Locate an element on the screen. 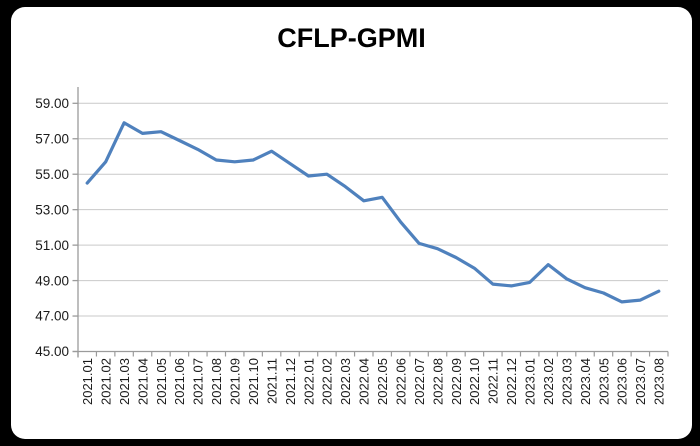  x-axis-tick-label: 2023.03 is located at coordinates (566, 381).